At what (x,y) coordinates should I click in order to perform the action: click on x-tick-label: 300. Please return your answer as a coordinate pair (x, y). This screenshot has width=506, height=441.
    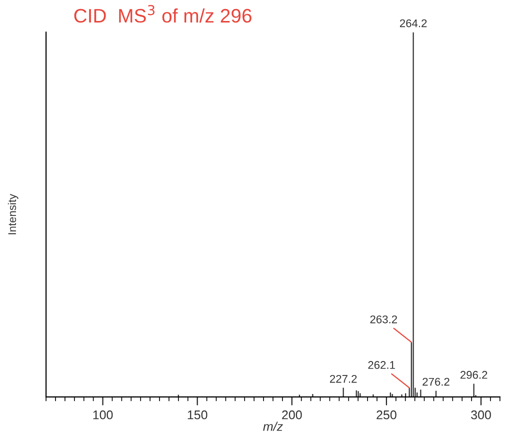
    Looking at the image, I should click on (481, 415).